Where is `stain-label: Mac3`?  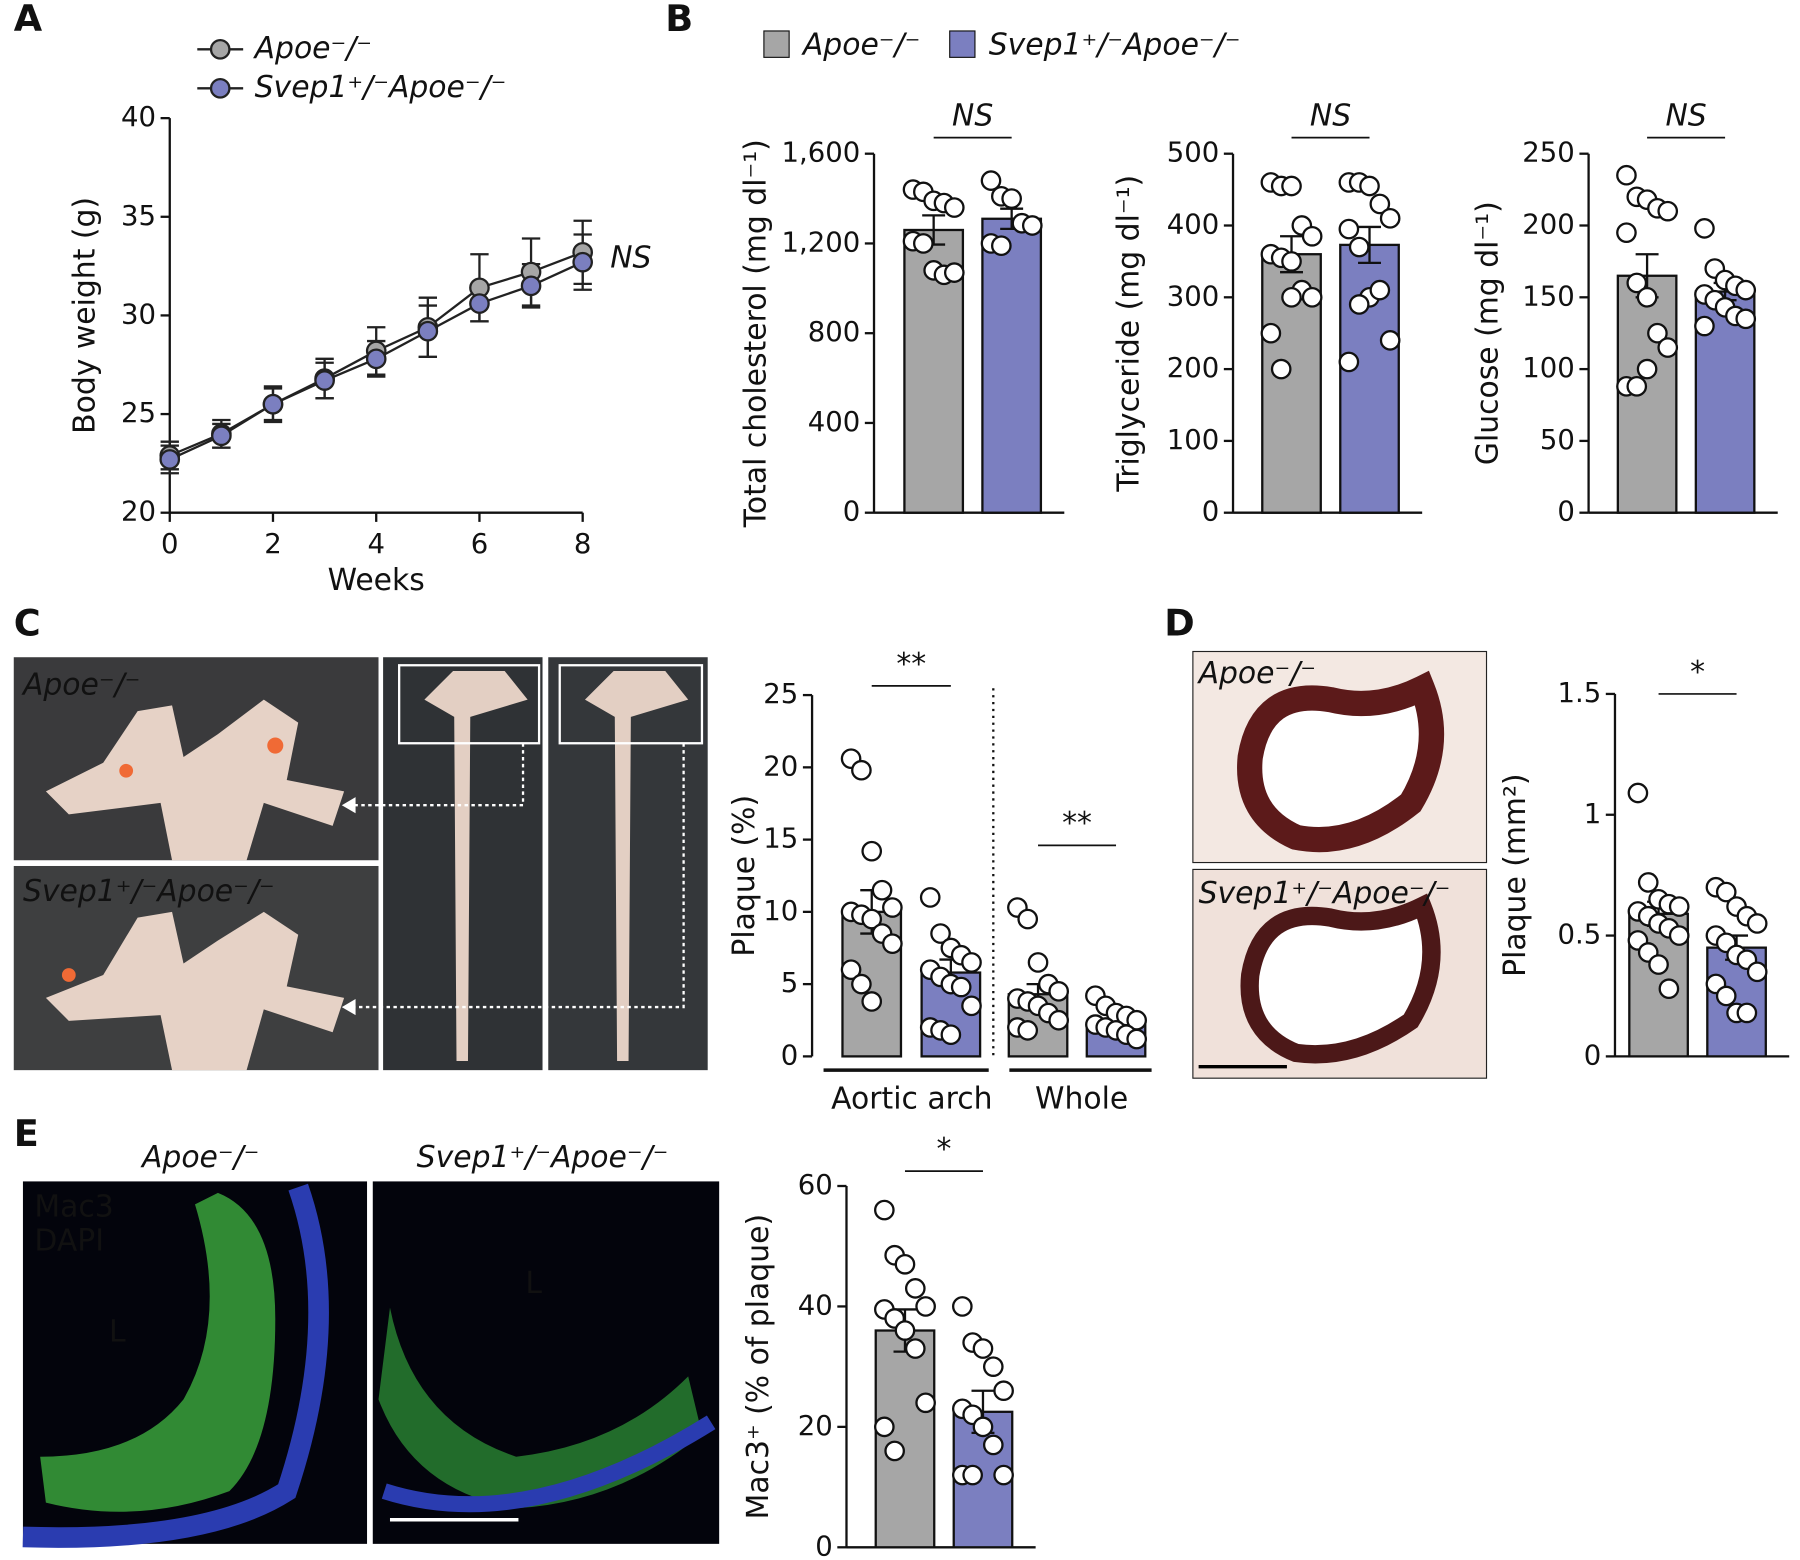
stain-label: Mac3 is located at coordinates (73, 1206).